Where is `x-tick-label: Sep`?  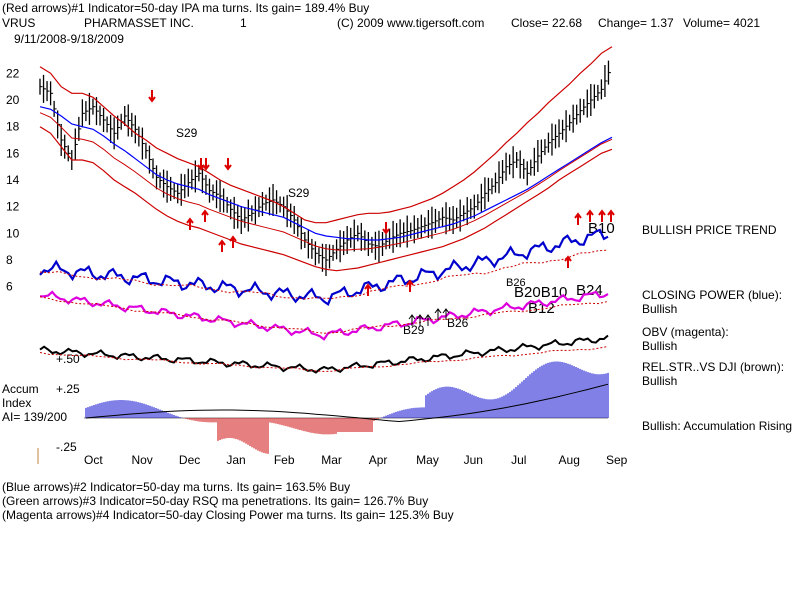
x-tick-label: Sep is located at coordinates (617, 460).